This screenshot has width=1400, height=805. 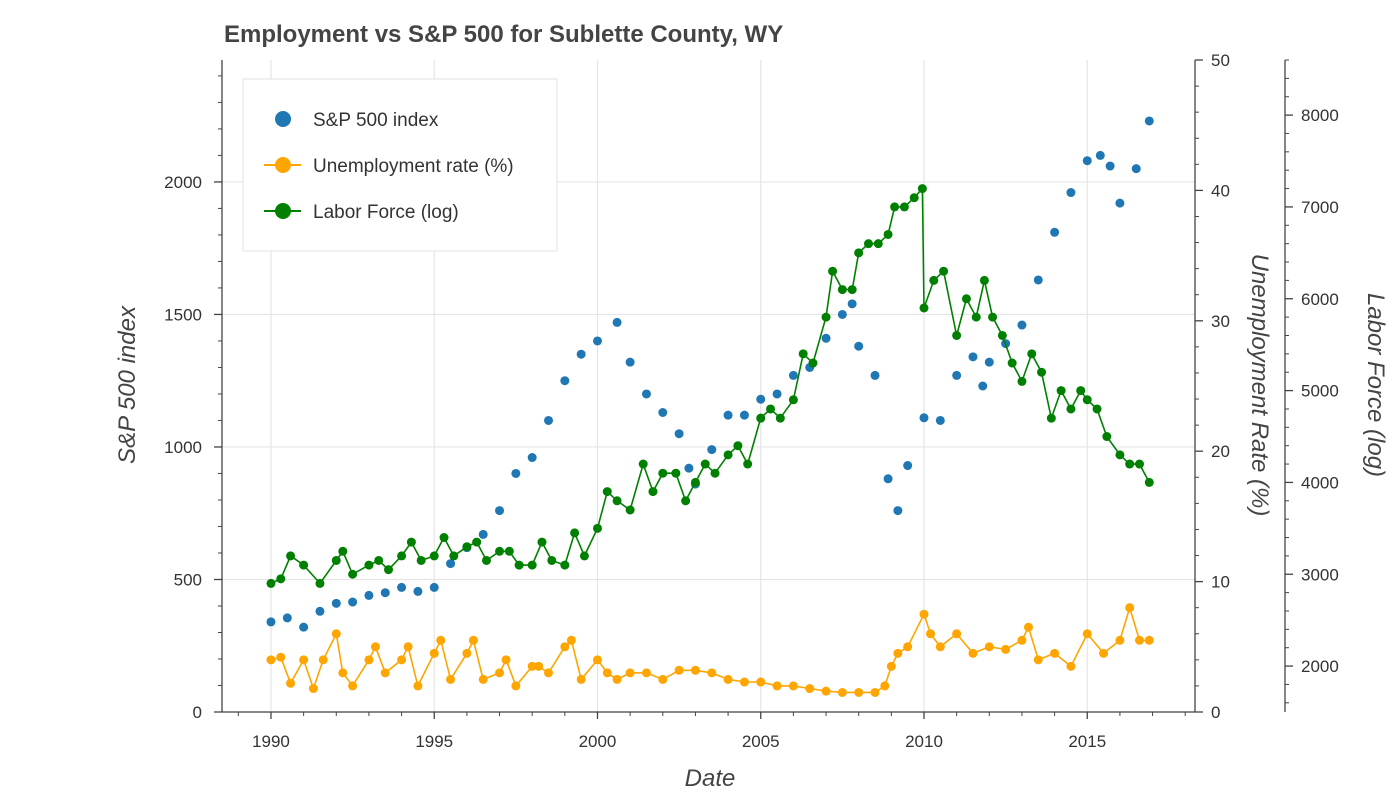 I want to click on right1-tick-label: 10, so click(x=1220, y=582).